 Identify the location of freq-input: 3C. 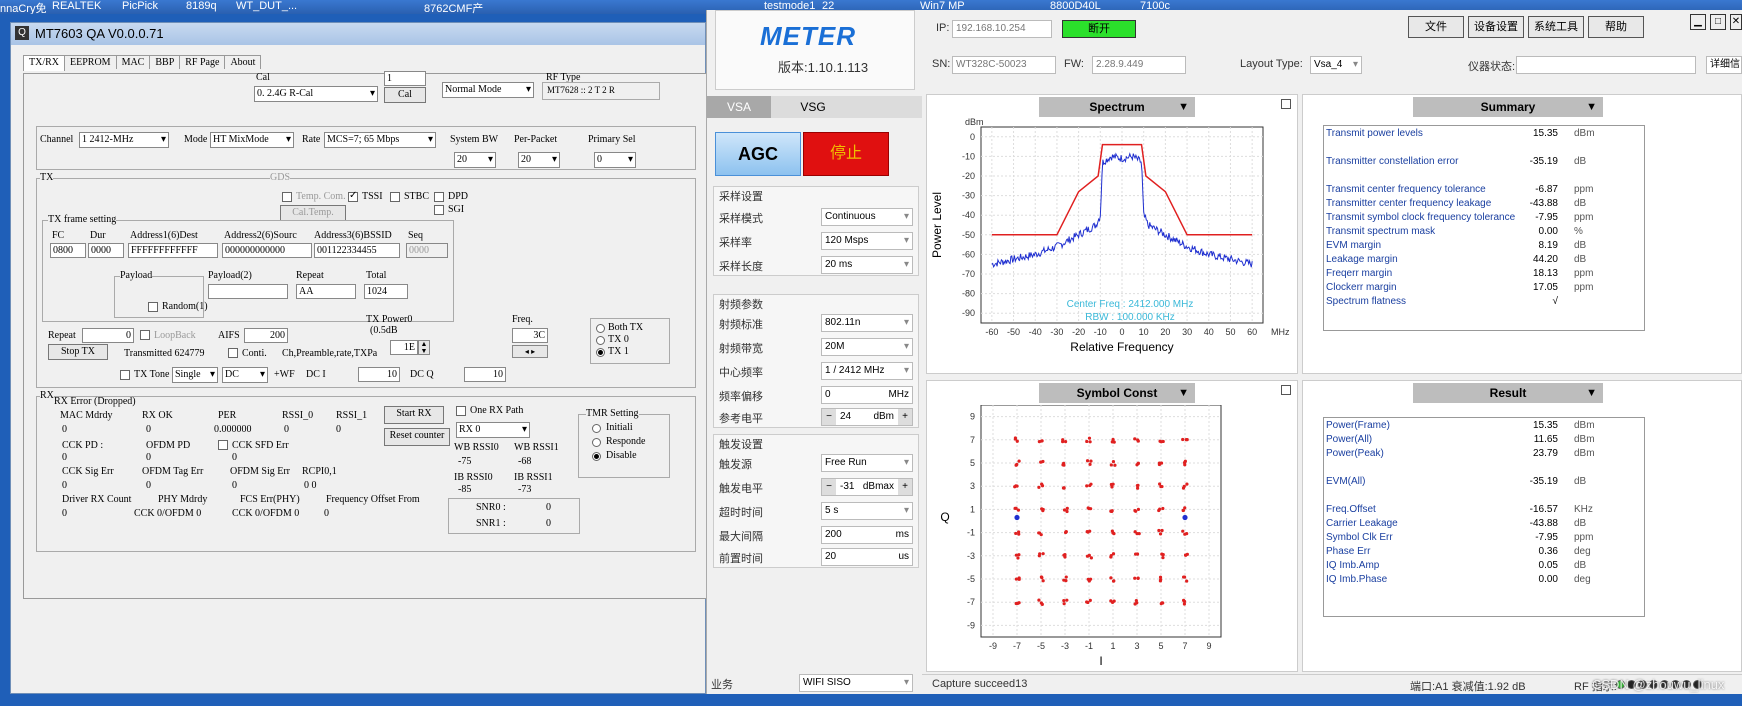
(530, 335).